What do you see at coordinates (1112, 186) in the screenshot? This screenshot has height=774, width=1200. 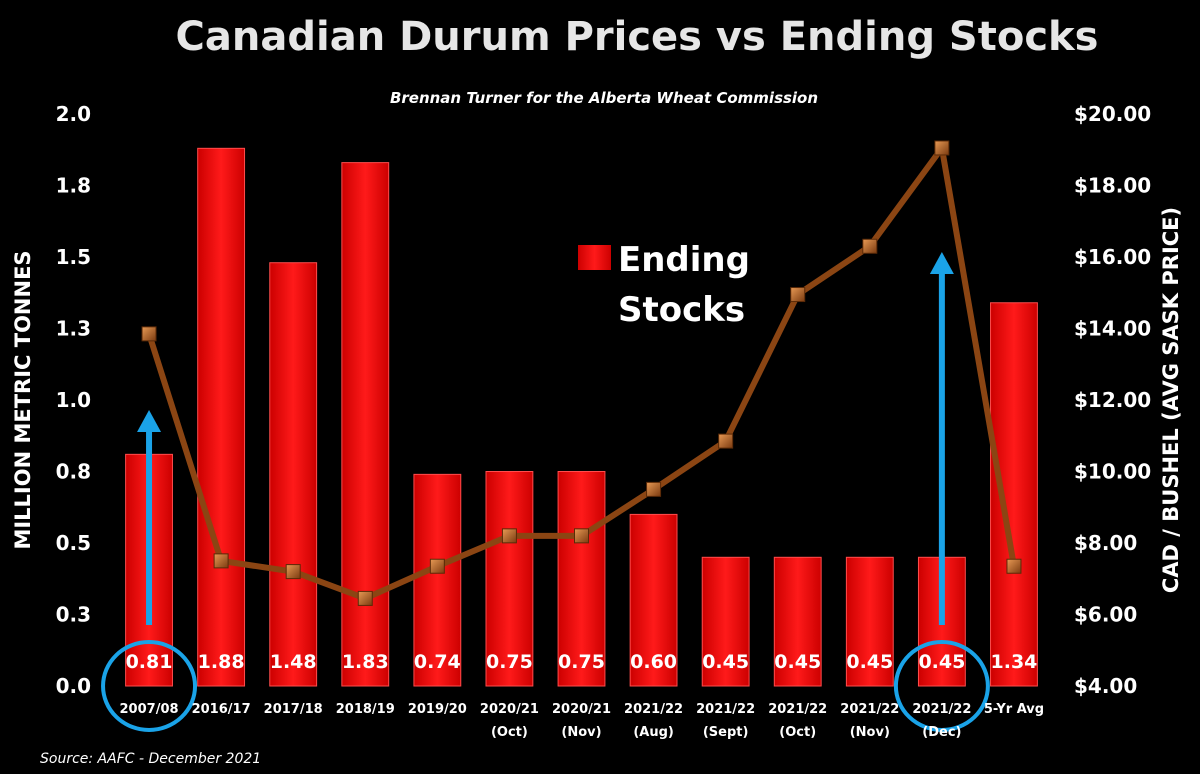 I see `y2-tick-label: $18.00` at bounding box center [1112, 186].